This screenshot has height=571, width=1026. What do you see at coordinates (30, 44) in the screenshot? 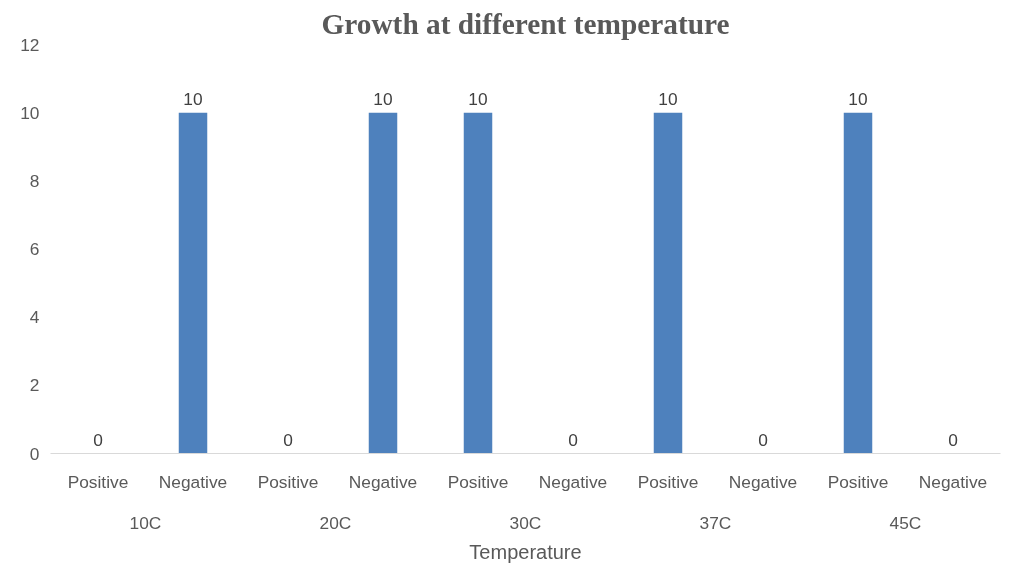
I see `y-tick-label: 12` at bounding box center [30, 44].